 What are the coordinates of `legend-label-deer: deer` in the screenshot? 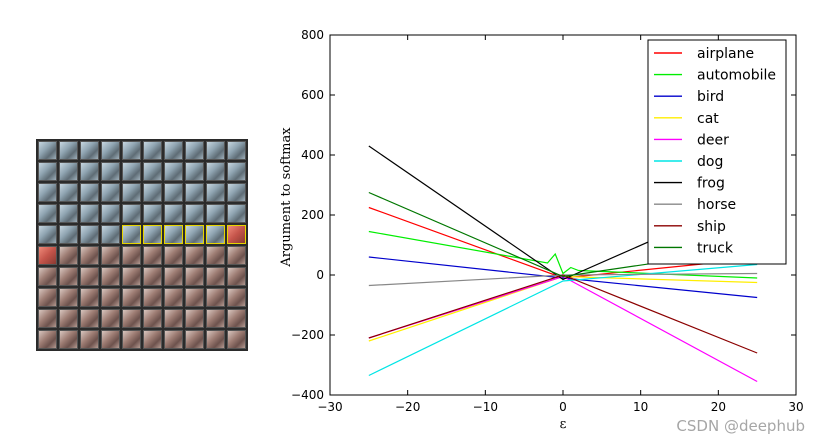 It's located at (713, 140).